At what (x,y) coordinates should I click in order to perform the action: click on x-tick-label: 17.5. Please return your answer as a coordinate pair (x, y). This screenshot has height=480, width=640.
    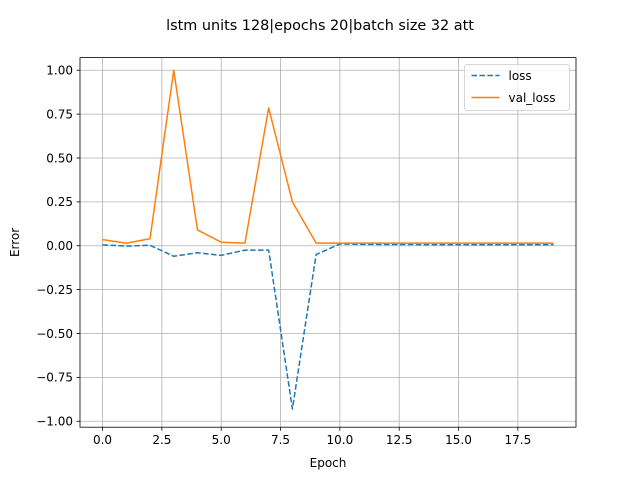
    Looking at the image, I should click on (517, 440).